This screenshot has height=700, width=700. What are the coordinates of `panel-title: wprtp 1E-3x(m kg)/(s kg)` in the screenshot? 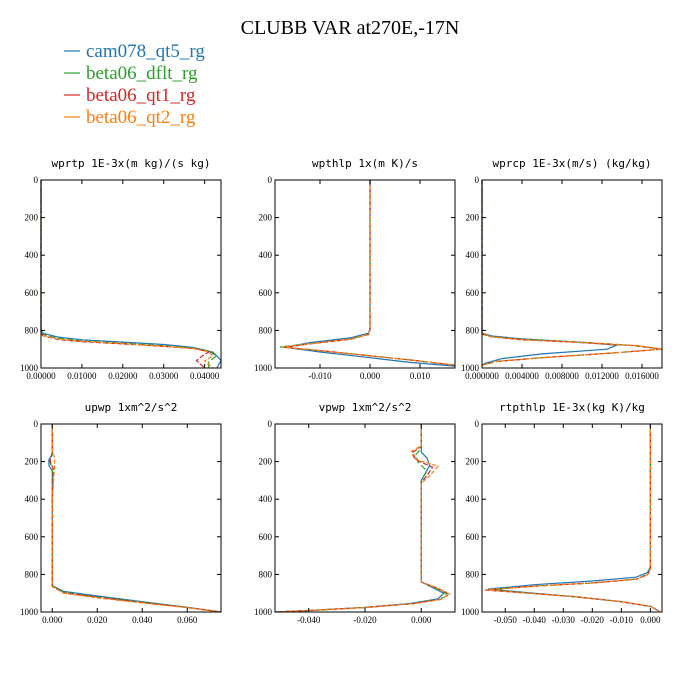 It's located at (131, 163).